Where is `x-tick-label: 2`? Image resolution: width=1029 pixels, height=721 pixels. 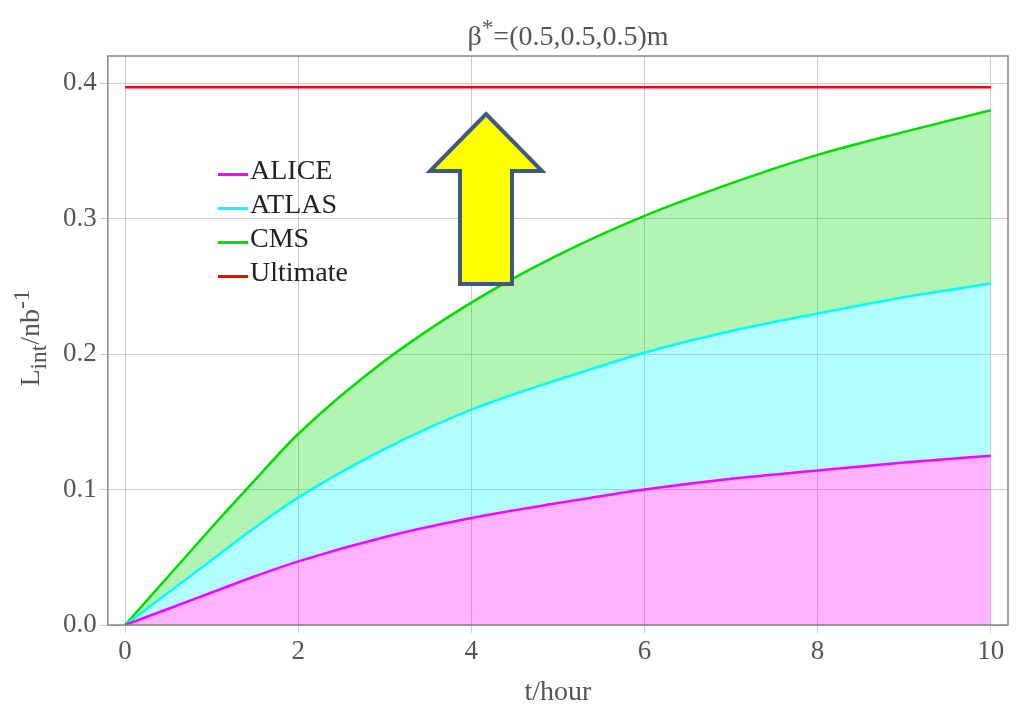
x-tick-label: 2 is located at coordinates (298, 650).